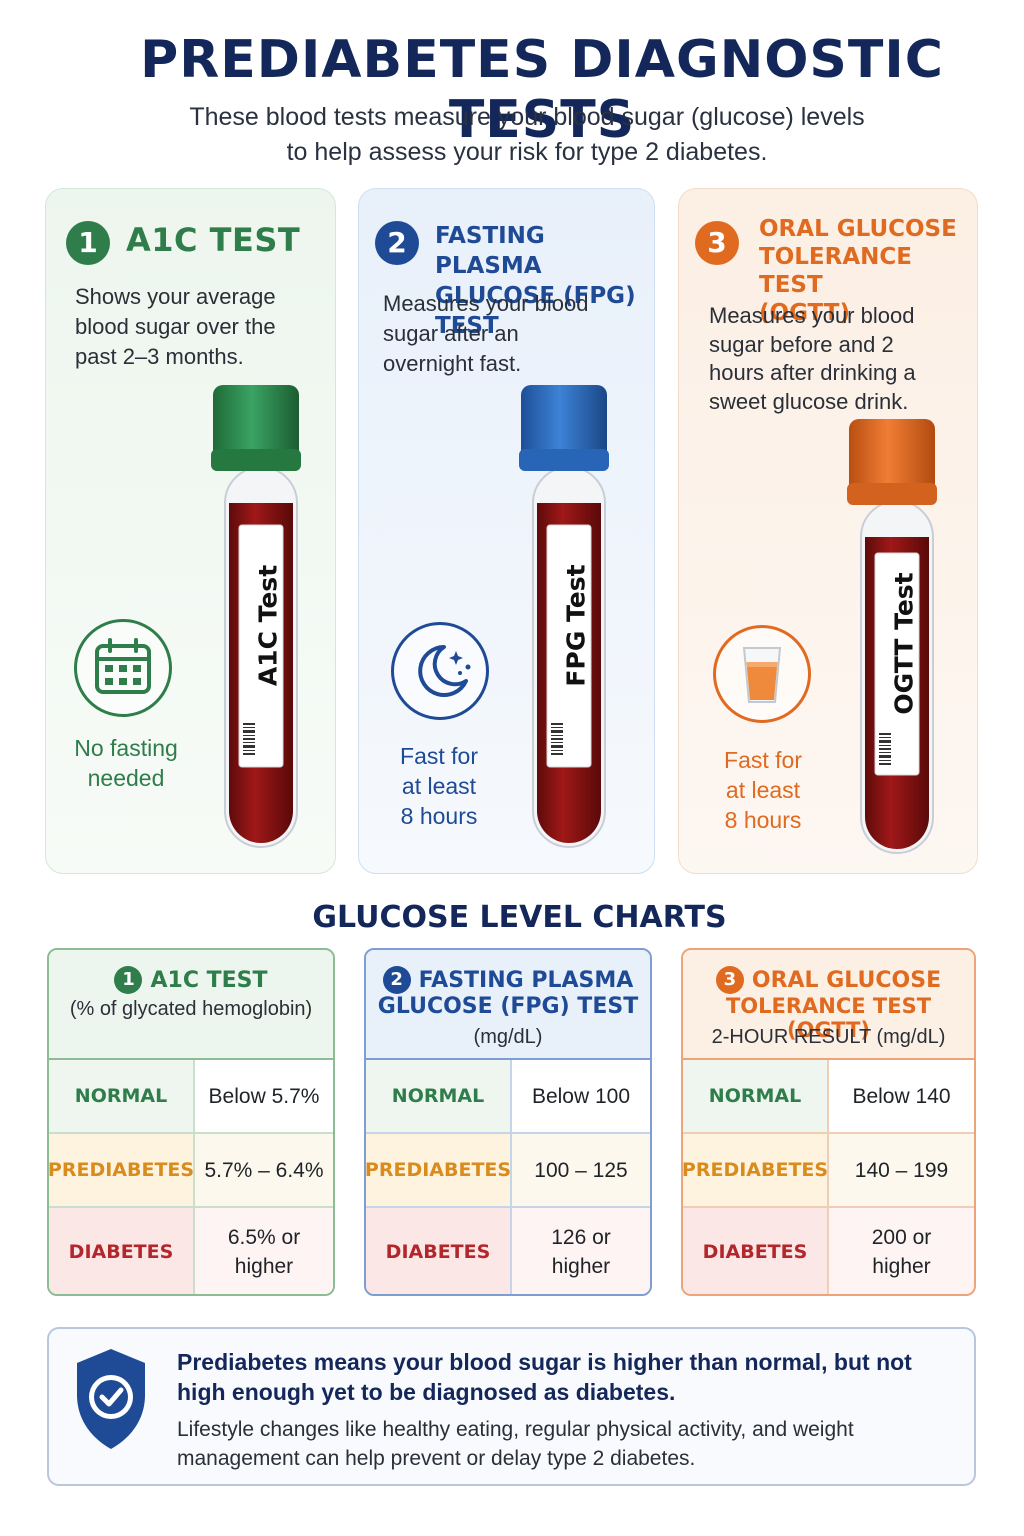 The width and height of the screenshot is (1024, 1536). What do you see at coordinates (828, 1037) in the screenshot?
I see `table-subtitle: 2-HOUR RESULT (mg/dL)` at bounding box center [828, 1037].